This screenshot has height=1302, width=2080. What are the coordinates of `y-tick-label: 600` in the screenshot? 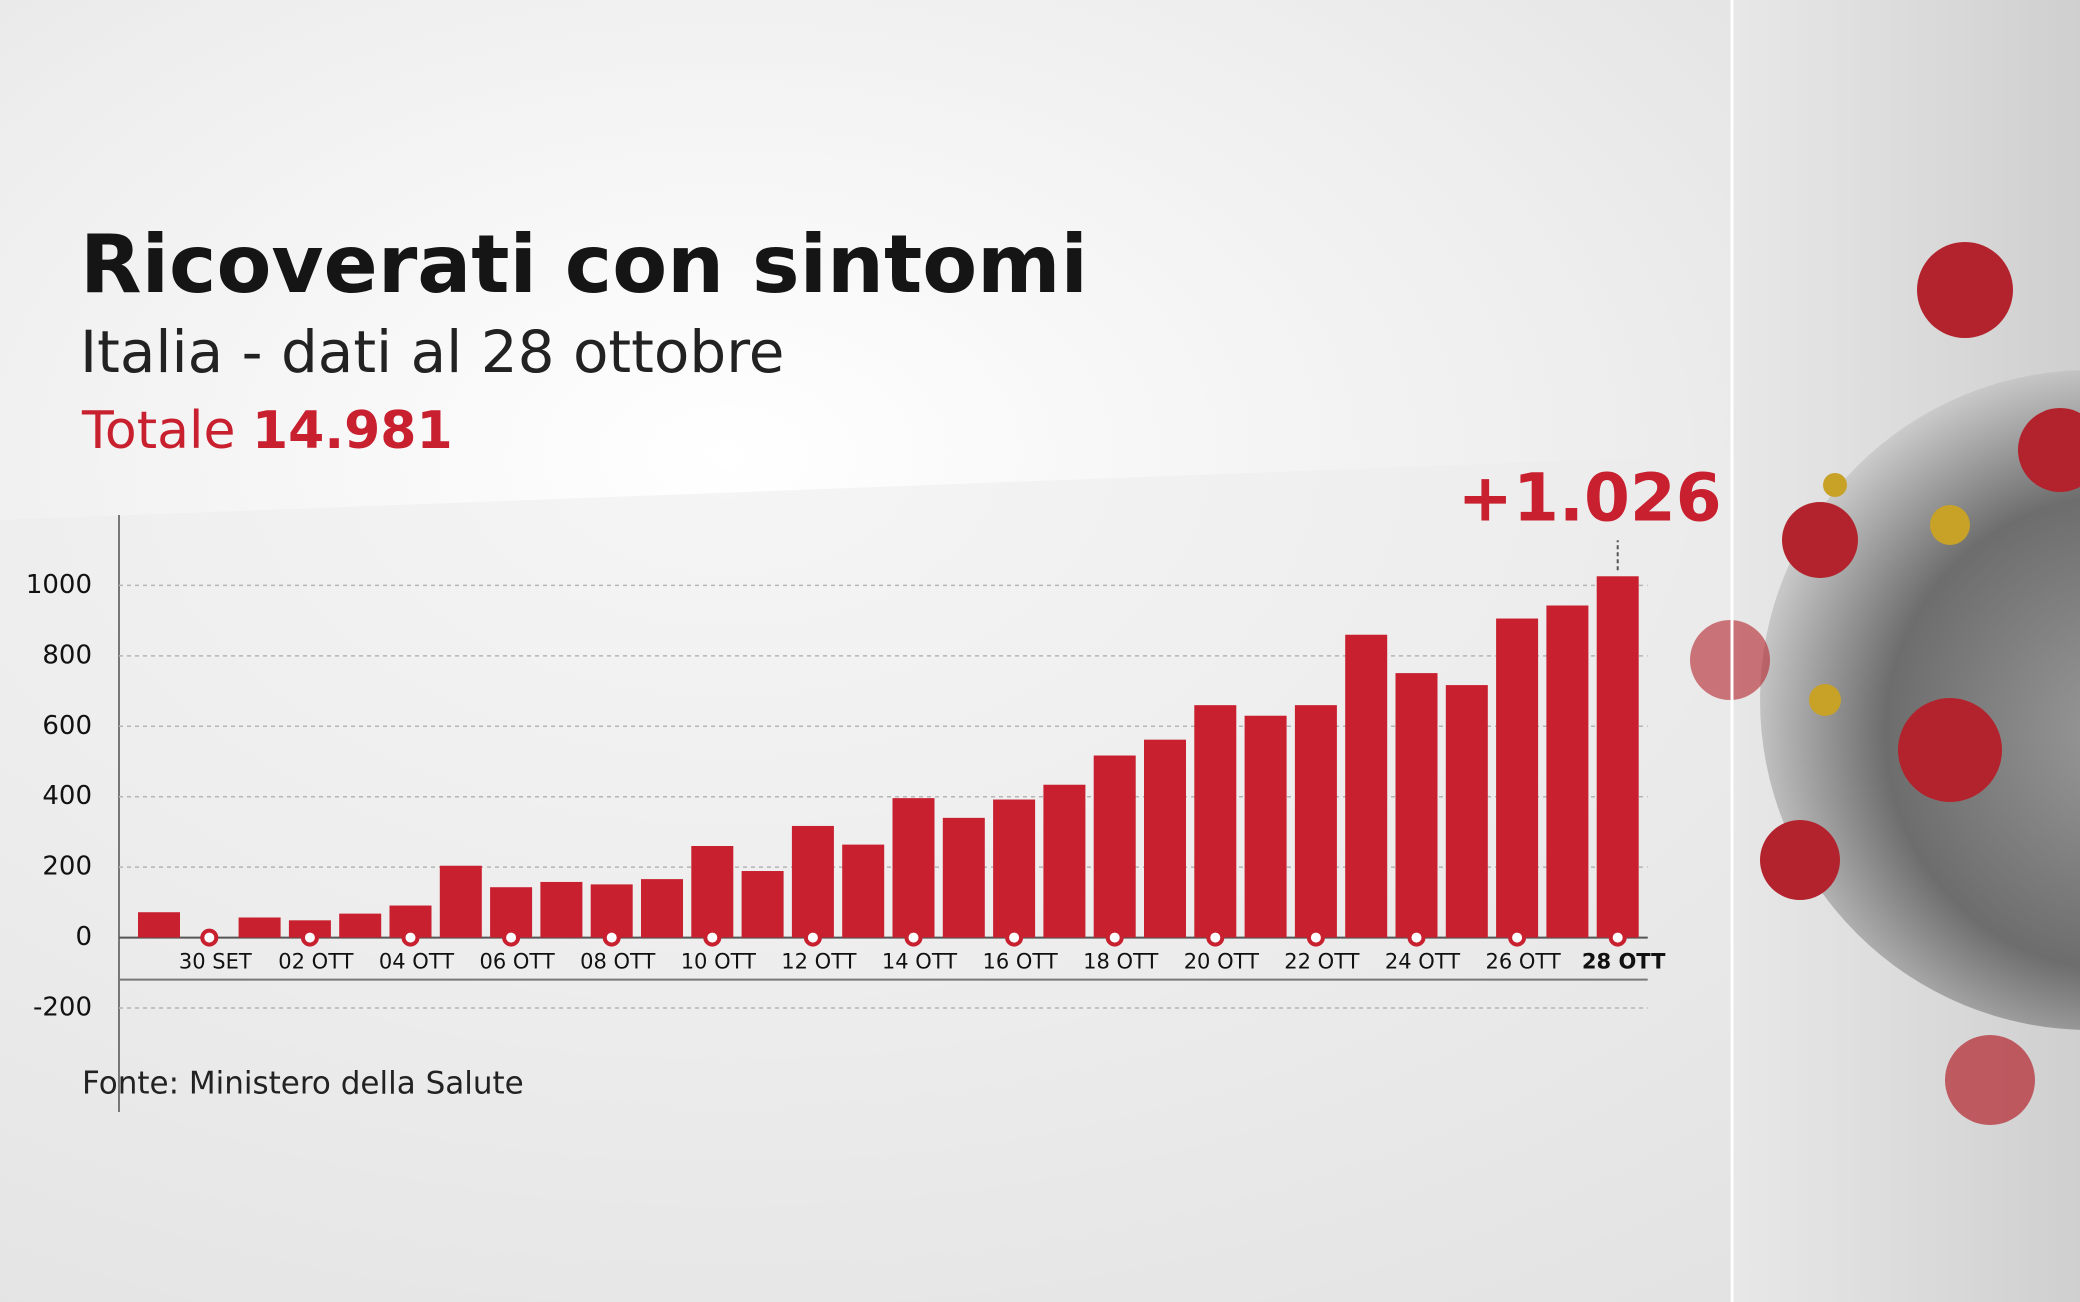 It's located at (67, 726).